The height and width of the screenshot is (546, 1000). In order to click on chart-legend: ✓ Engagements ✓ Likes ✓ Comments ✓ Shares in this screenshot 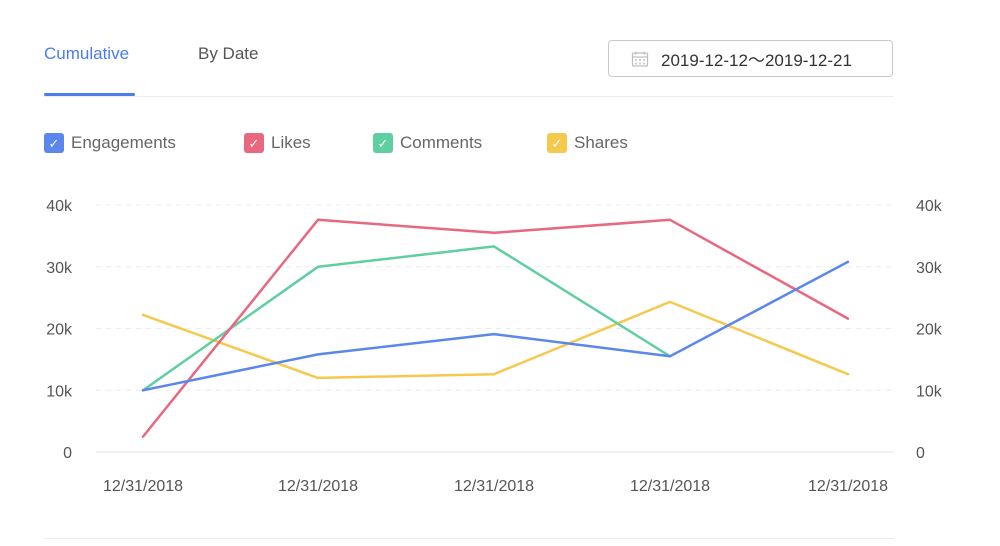, I will do `click(336, 143)`.